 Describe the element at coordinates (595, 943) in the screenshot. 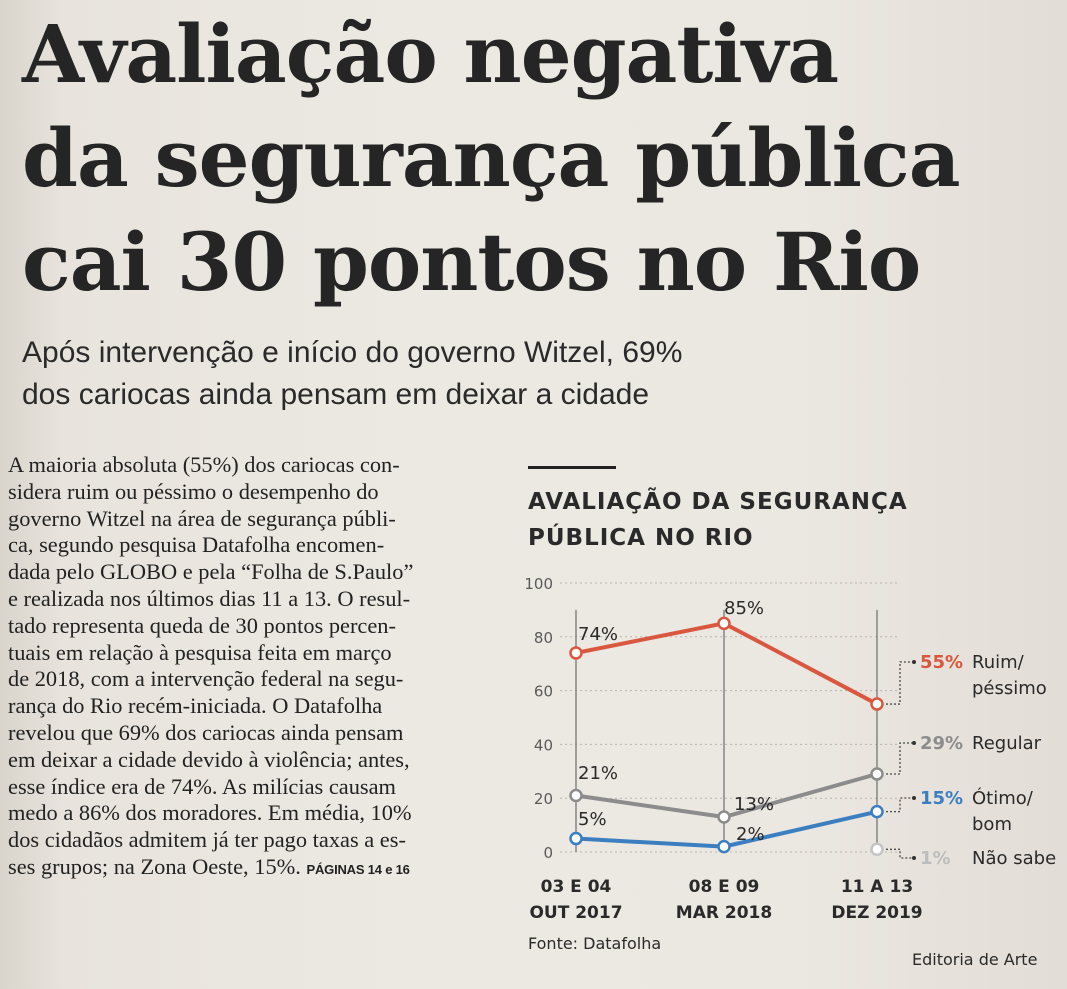

I see `chart-source: Fonte: Datafolha` at that location.